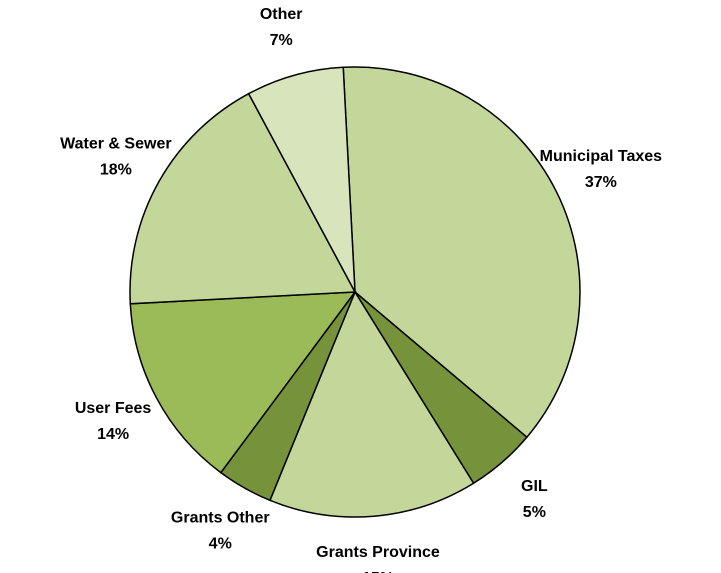  What do you see at coordinates (113, 408) in the screenshot?
I see `slice-label: User Fees` at bounding box center [113, 408].